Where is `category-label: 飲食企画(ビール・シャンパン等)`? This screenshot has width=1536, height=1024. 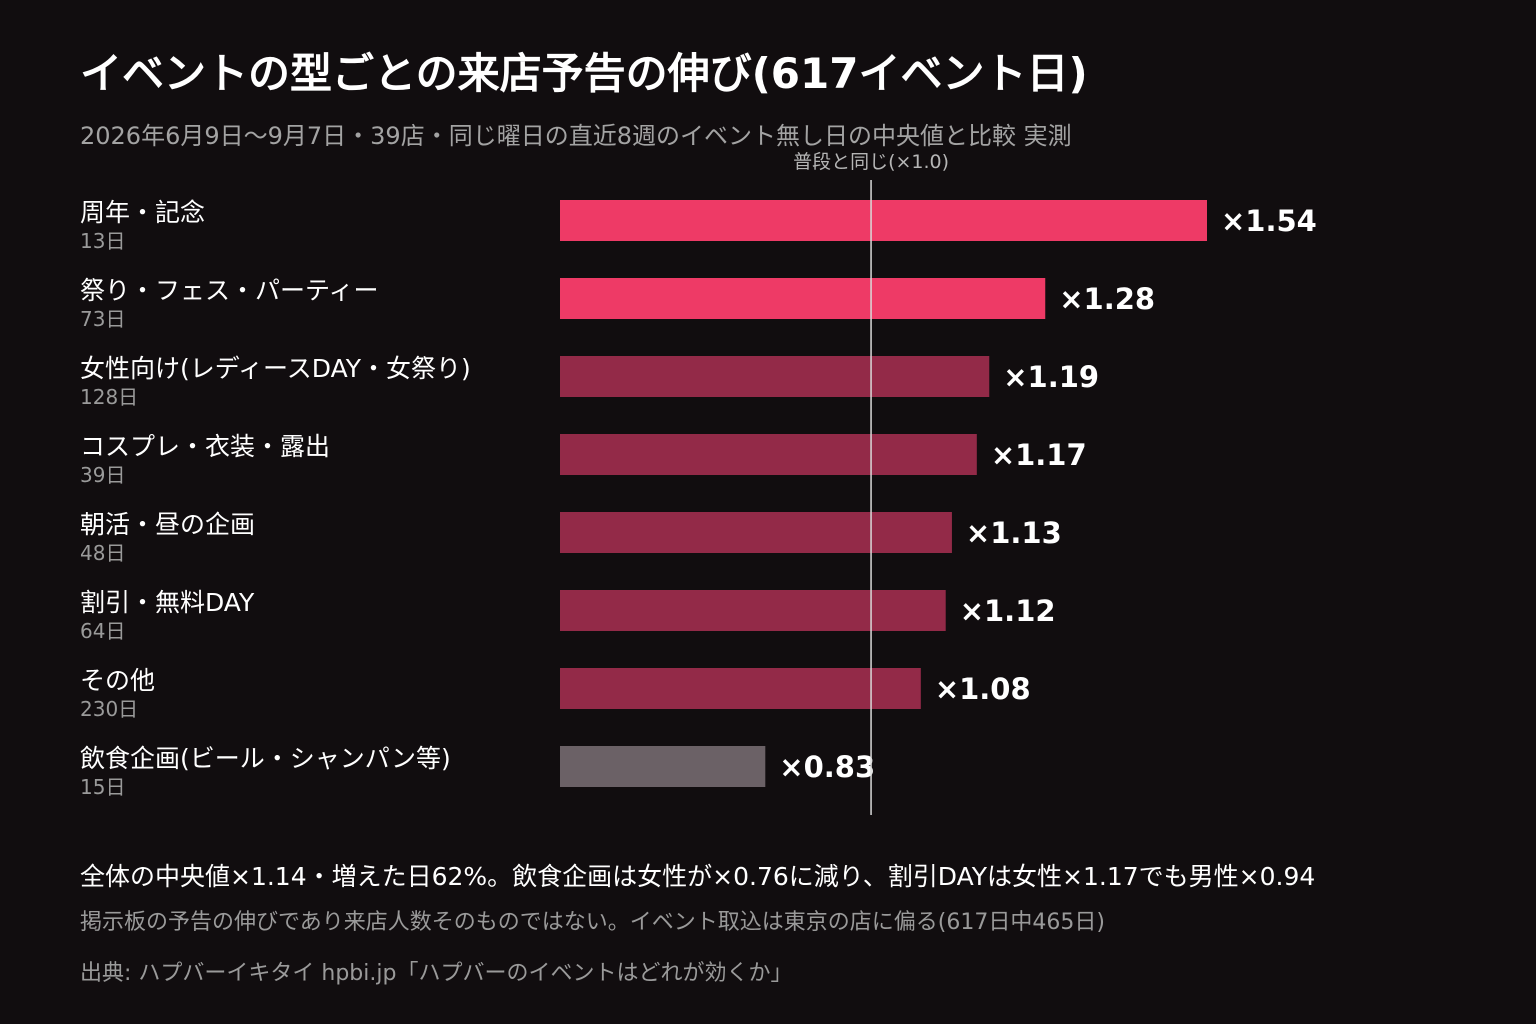
category-label: 飲食企画(ビール・シャンパン等) is located at coordinates (265, 758).